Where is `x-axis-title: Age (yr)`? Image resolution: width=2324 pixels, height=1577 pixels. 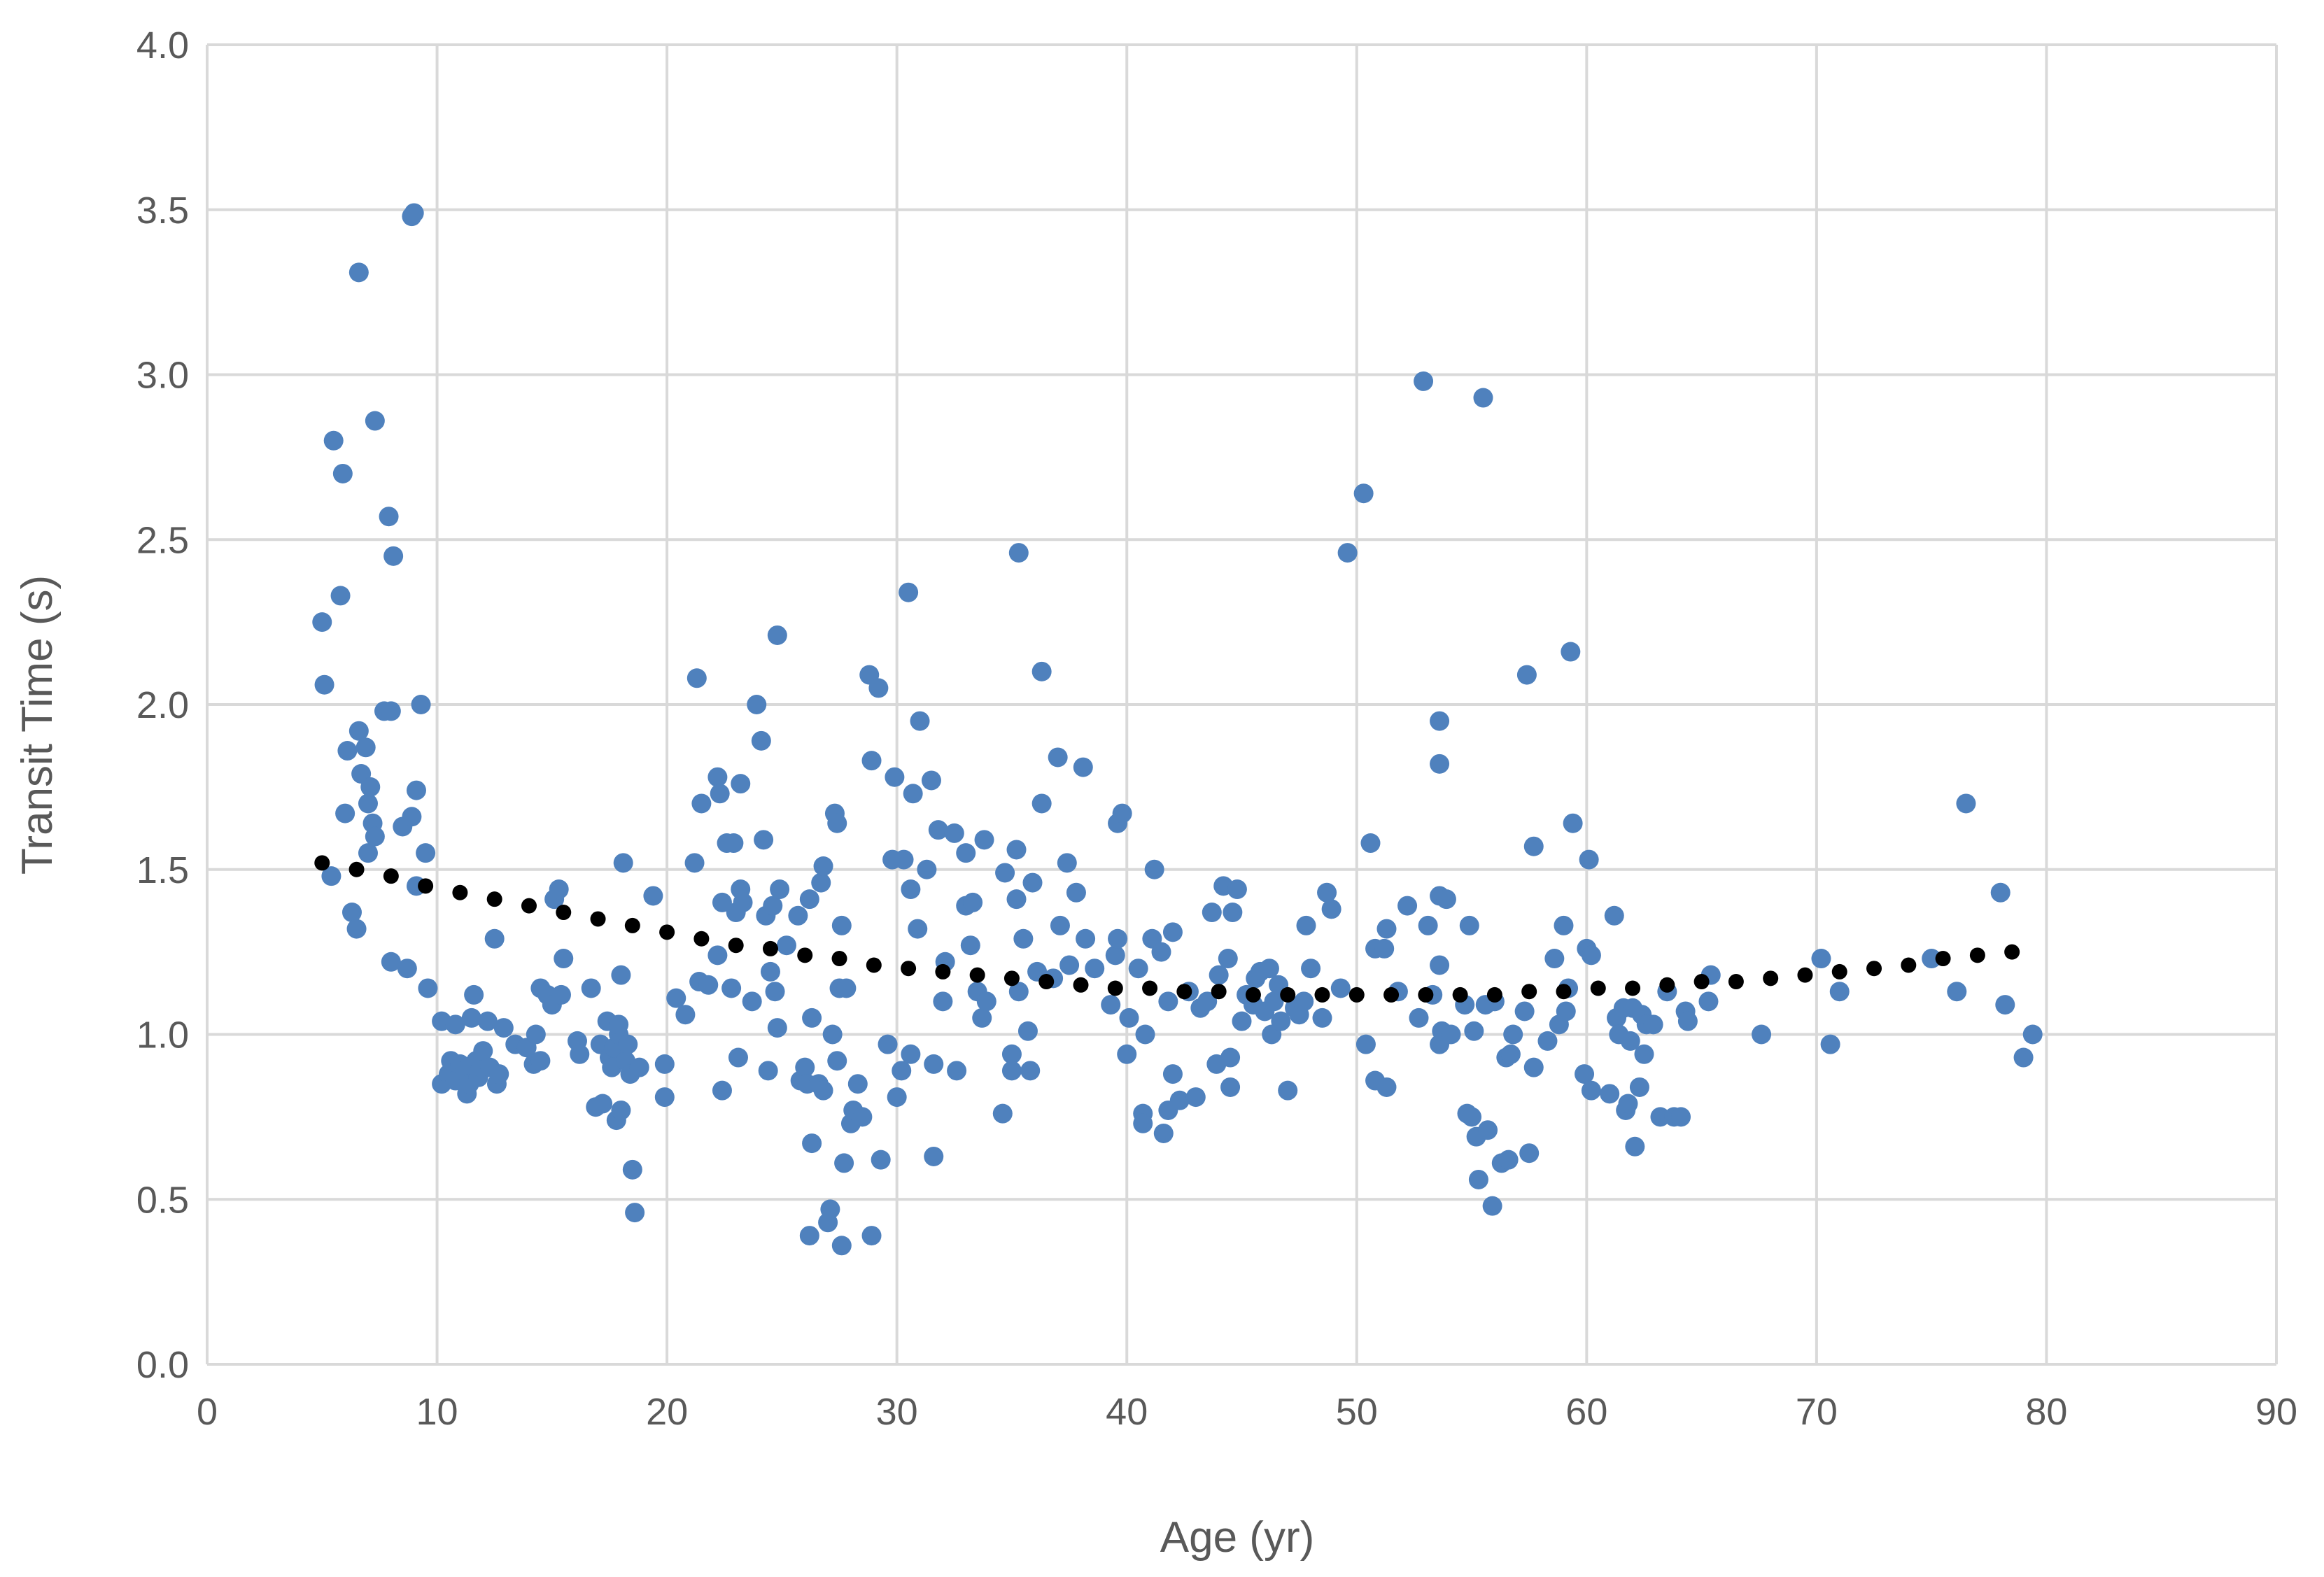
x-axis-title: Age (yr) is located at coordinates (1237, 1537).